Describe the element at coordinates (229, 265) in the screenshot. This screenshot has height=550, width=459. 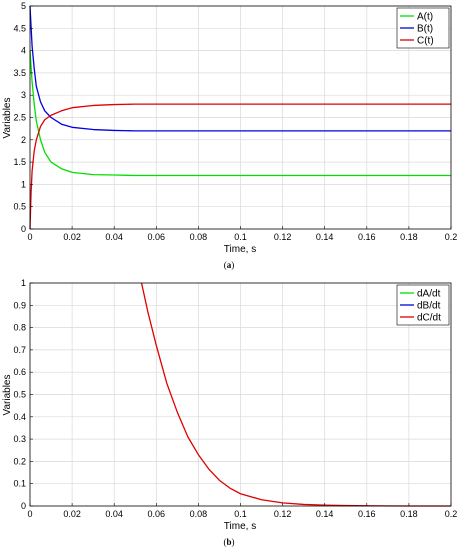
I see `panel-caption: (a)` at that location.